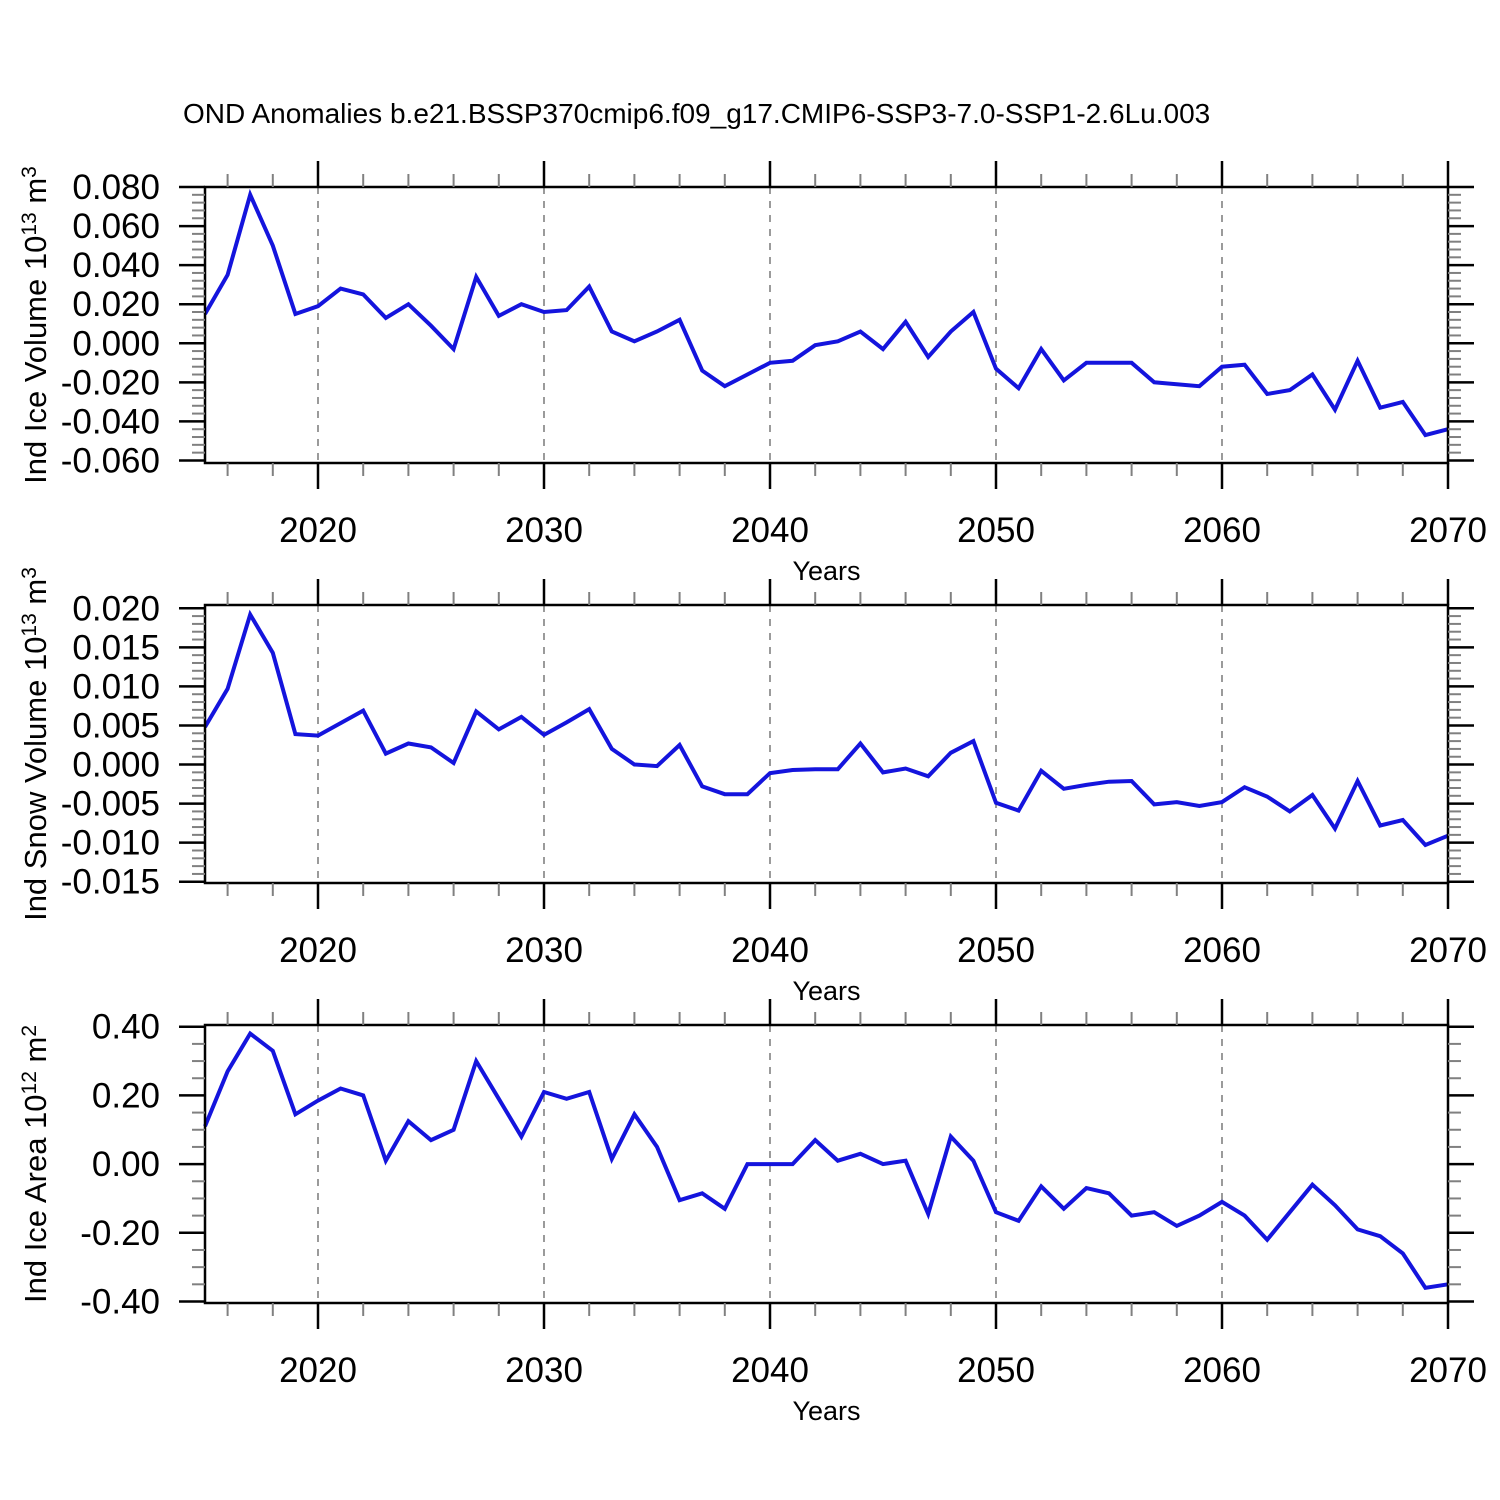 Image resolution: width=1500 pixels, height=1500 pixels. I want to click on y-tick-label: 0.015, so click(116, 647).